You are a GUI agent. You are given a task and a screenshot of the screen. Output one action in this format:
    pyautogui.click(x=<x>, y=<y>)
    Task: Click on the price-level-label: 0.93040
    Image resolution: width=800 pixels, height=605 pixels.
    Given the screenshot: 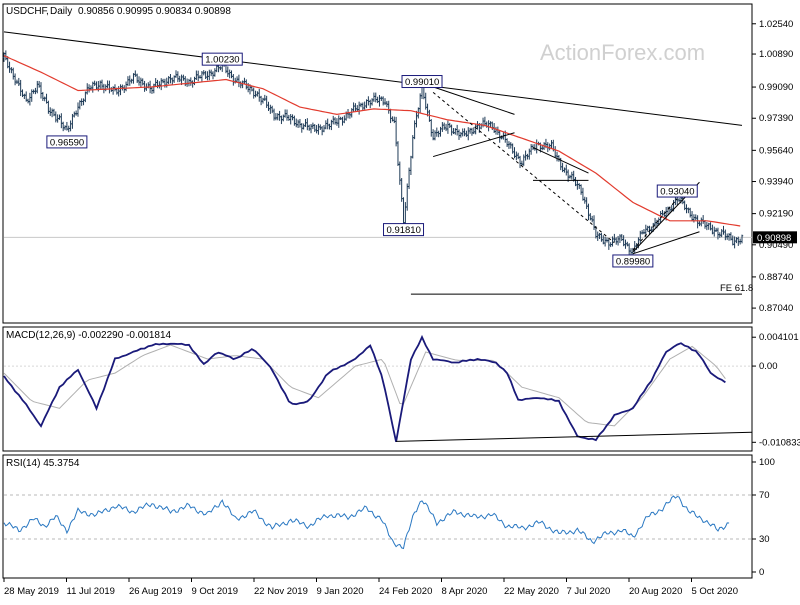 What is the action you would take?
    pyautogui.click(x=677, y=192)
    